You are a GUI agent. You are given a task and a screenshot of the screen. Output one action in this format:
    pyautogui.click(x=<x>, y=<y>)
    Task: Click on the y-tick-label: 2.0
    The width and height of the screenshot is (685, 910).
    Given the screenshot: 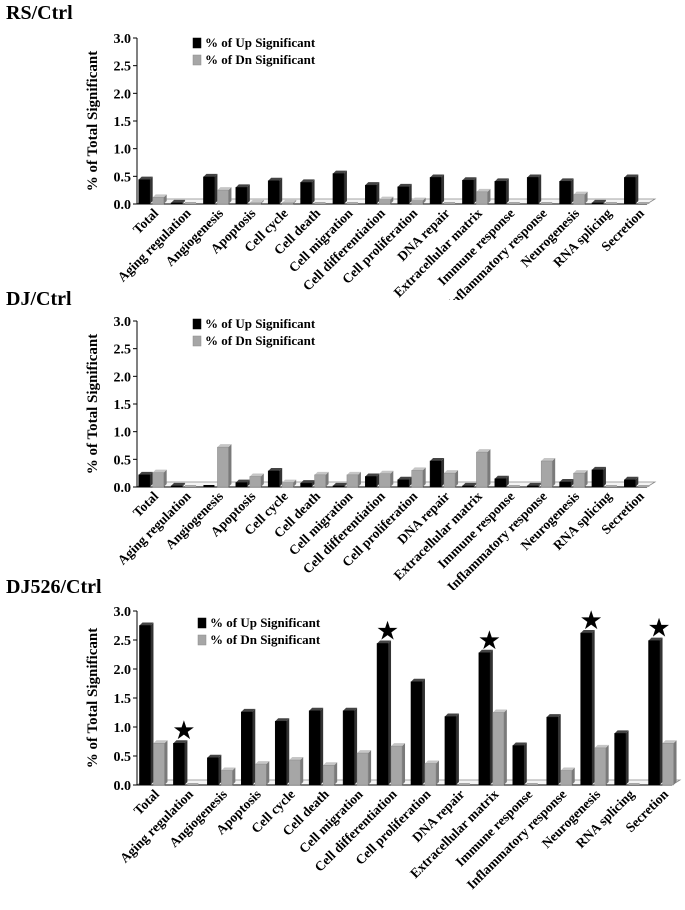 What is the action you would take?
    pyautogui.click(x=123, y=377)
    